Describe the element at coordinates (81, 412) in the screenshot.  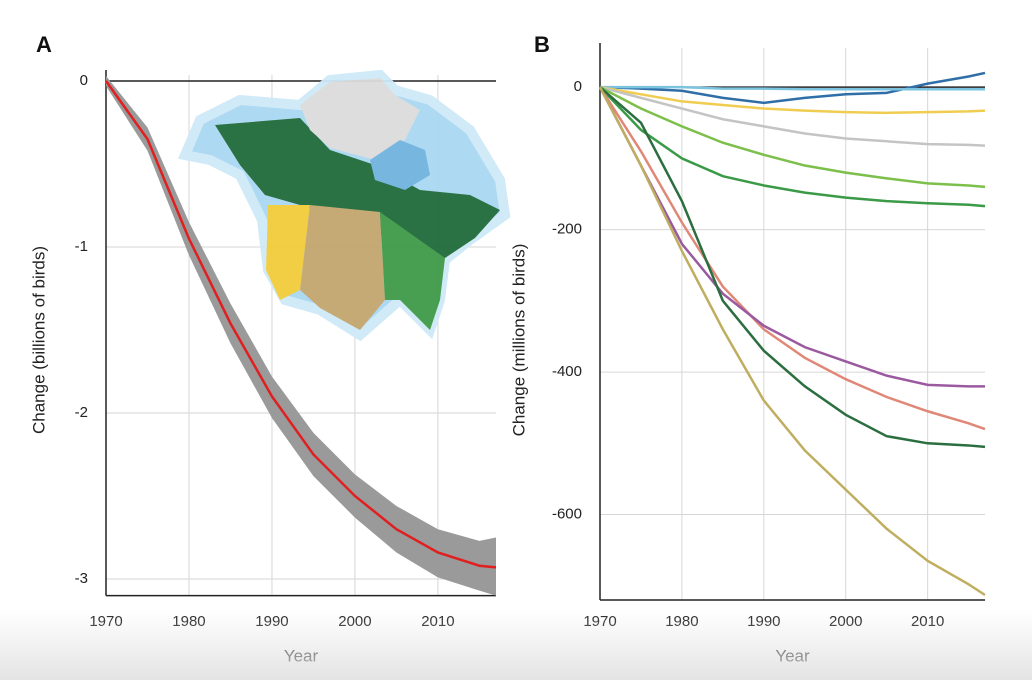
I see `y-tick-label: -2` at that location.